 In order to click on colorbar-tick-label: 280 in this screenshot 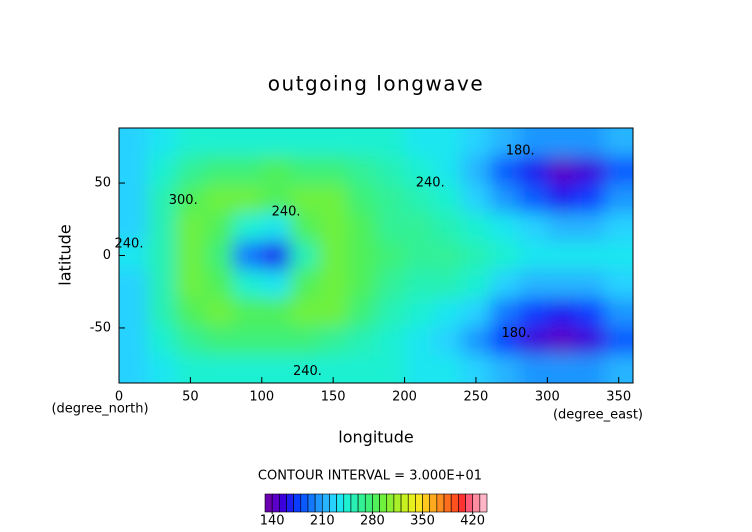, I will do `click(372, 521)`.